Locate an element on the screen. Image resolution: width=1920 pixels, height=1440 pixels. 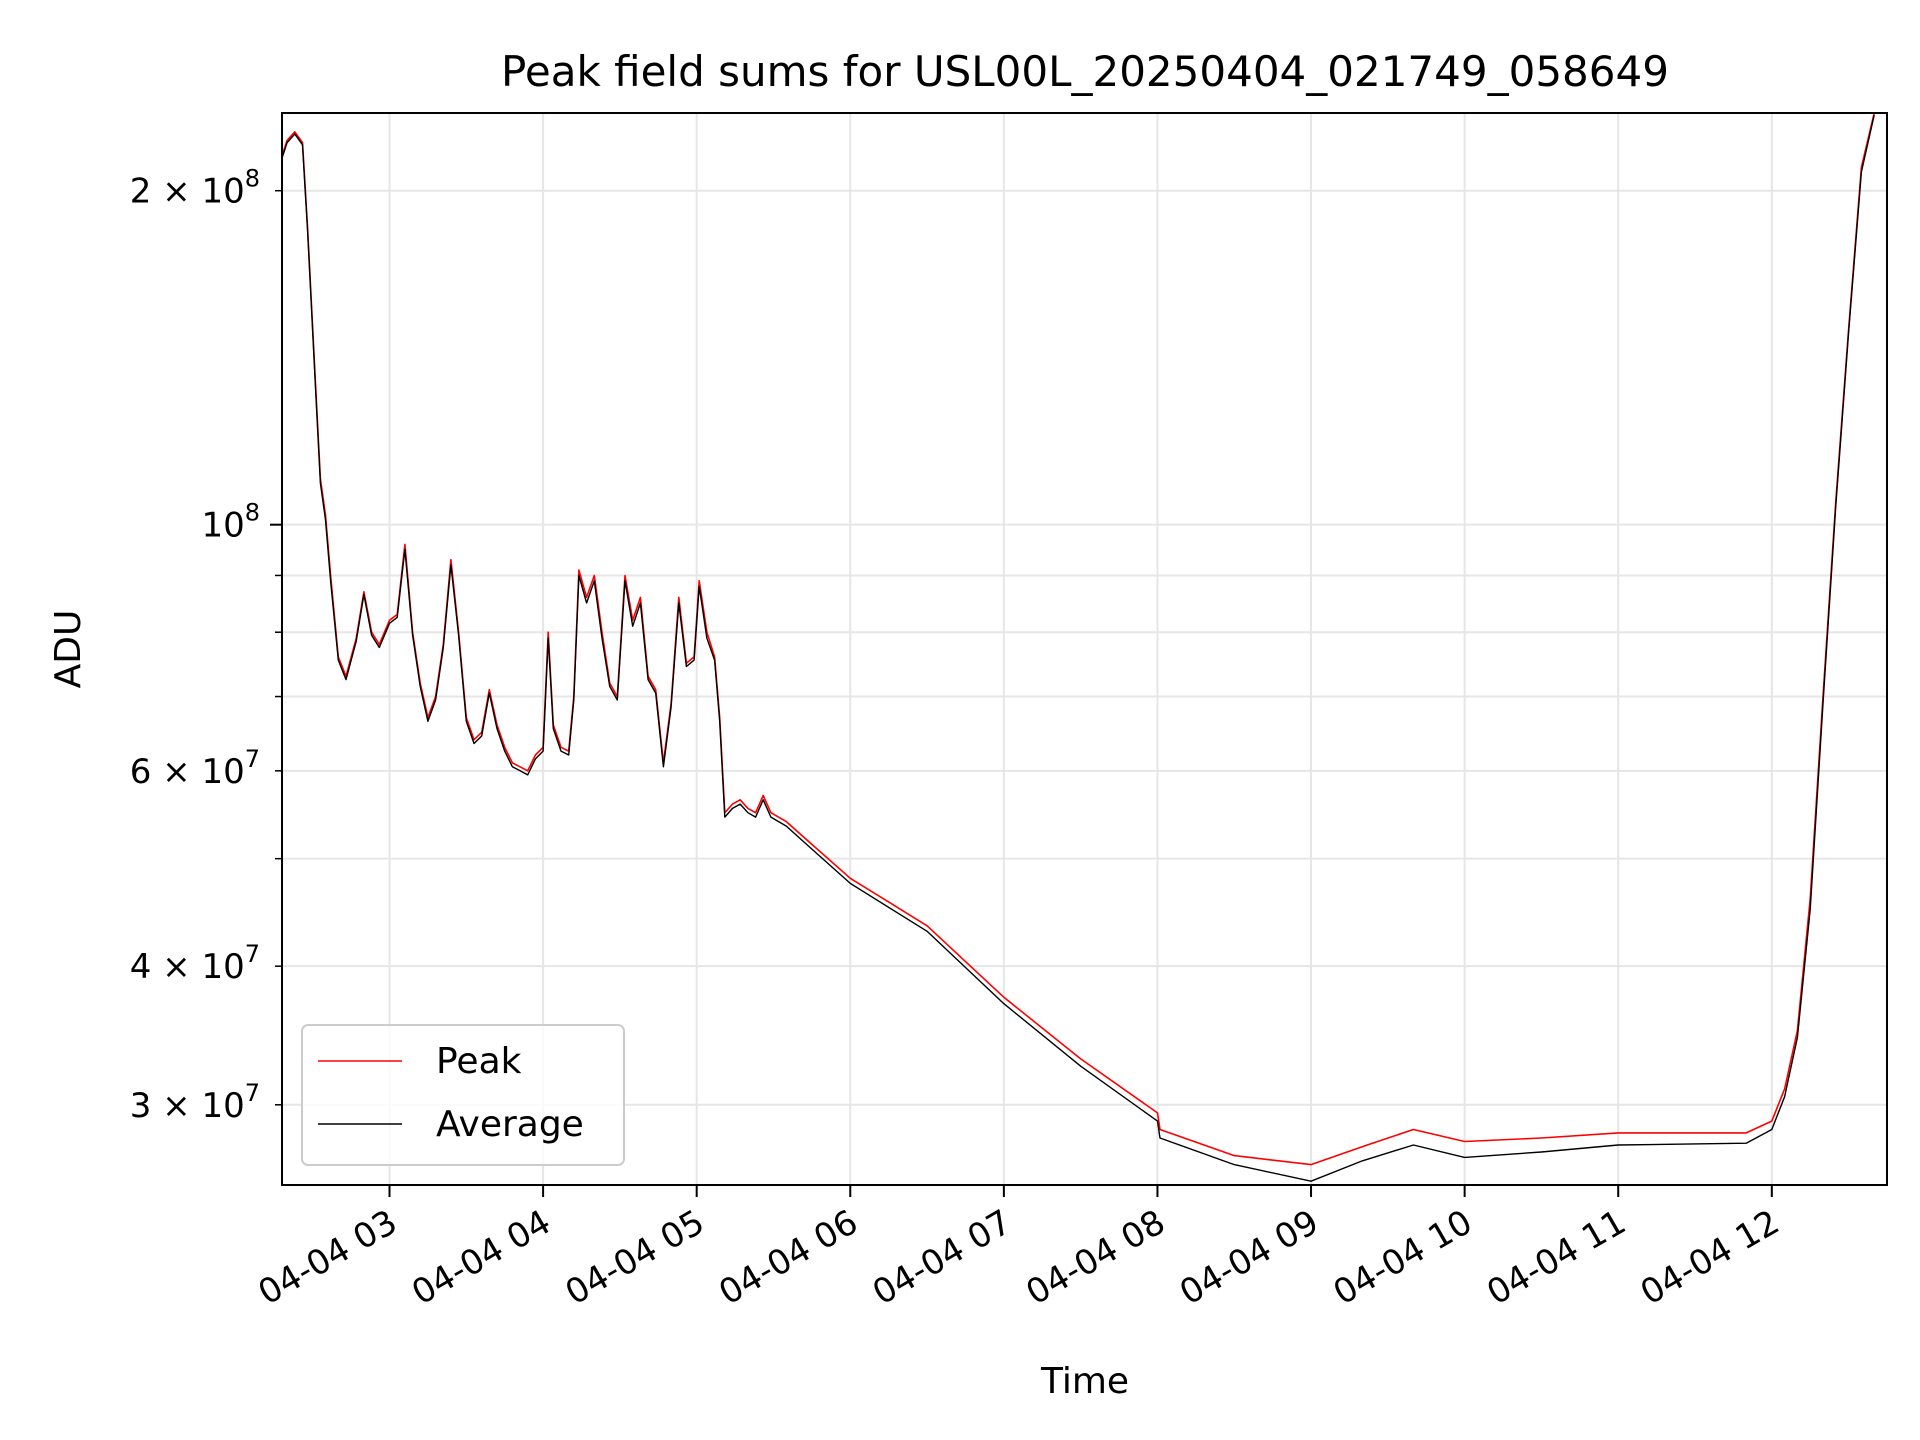
y-minor-tick-label: 2 × 10⁸ is located at coordinates (195, 188).